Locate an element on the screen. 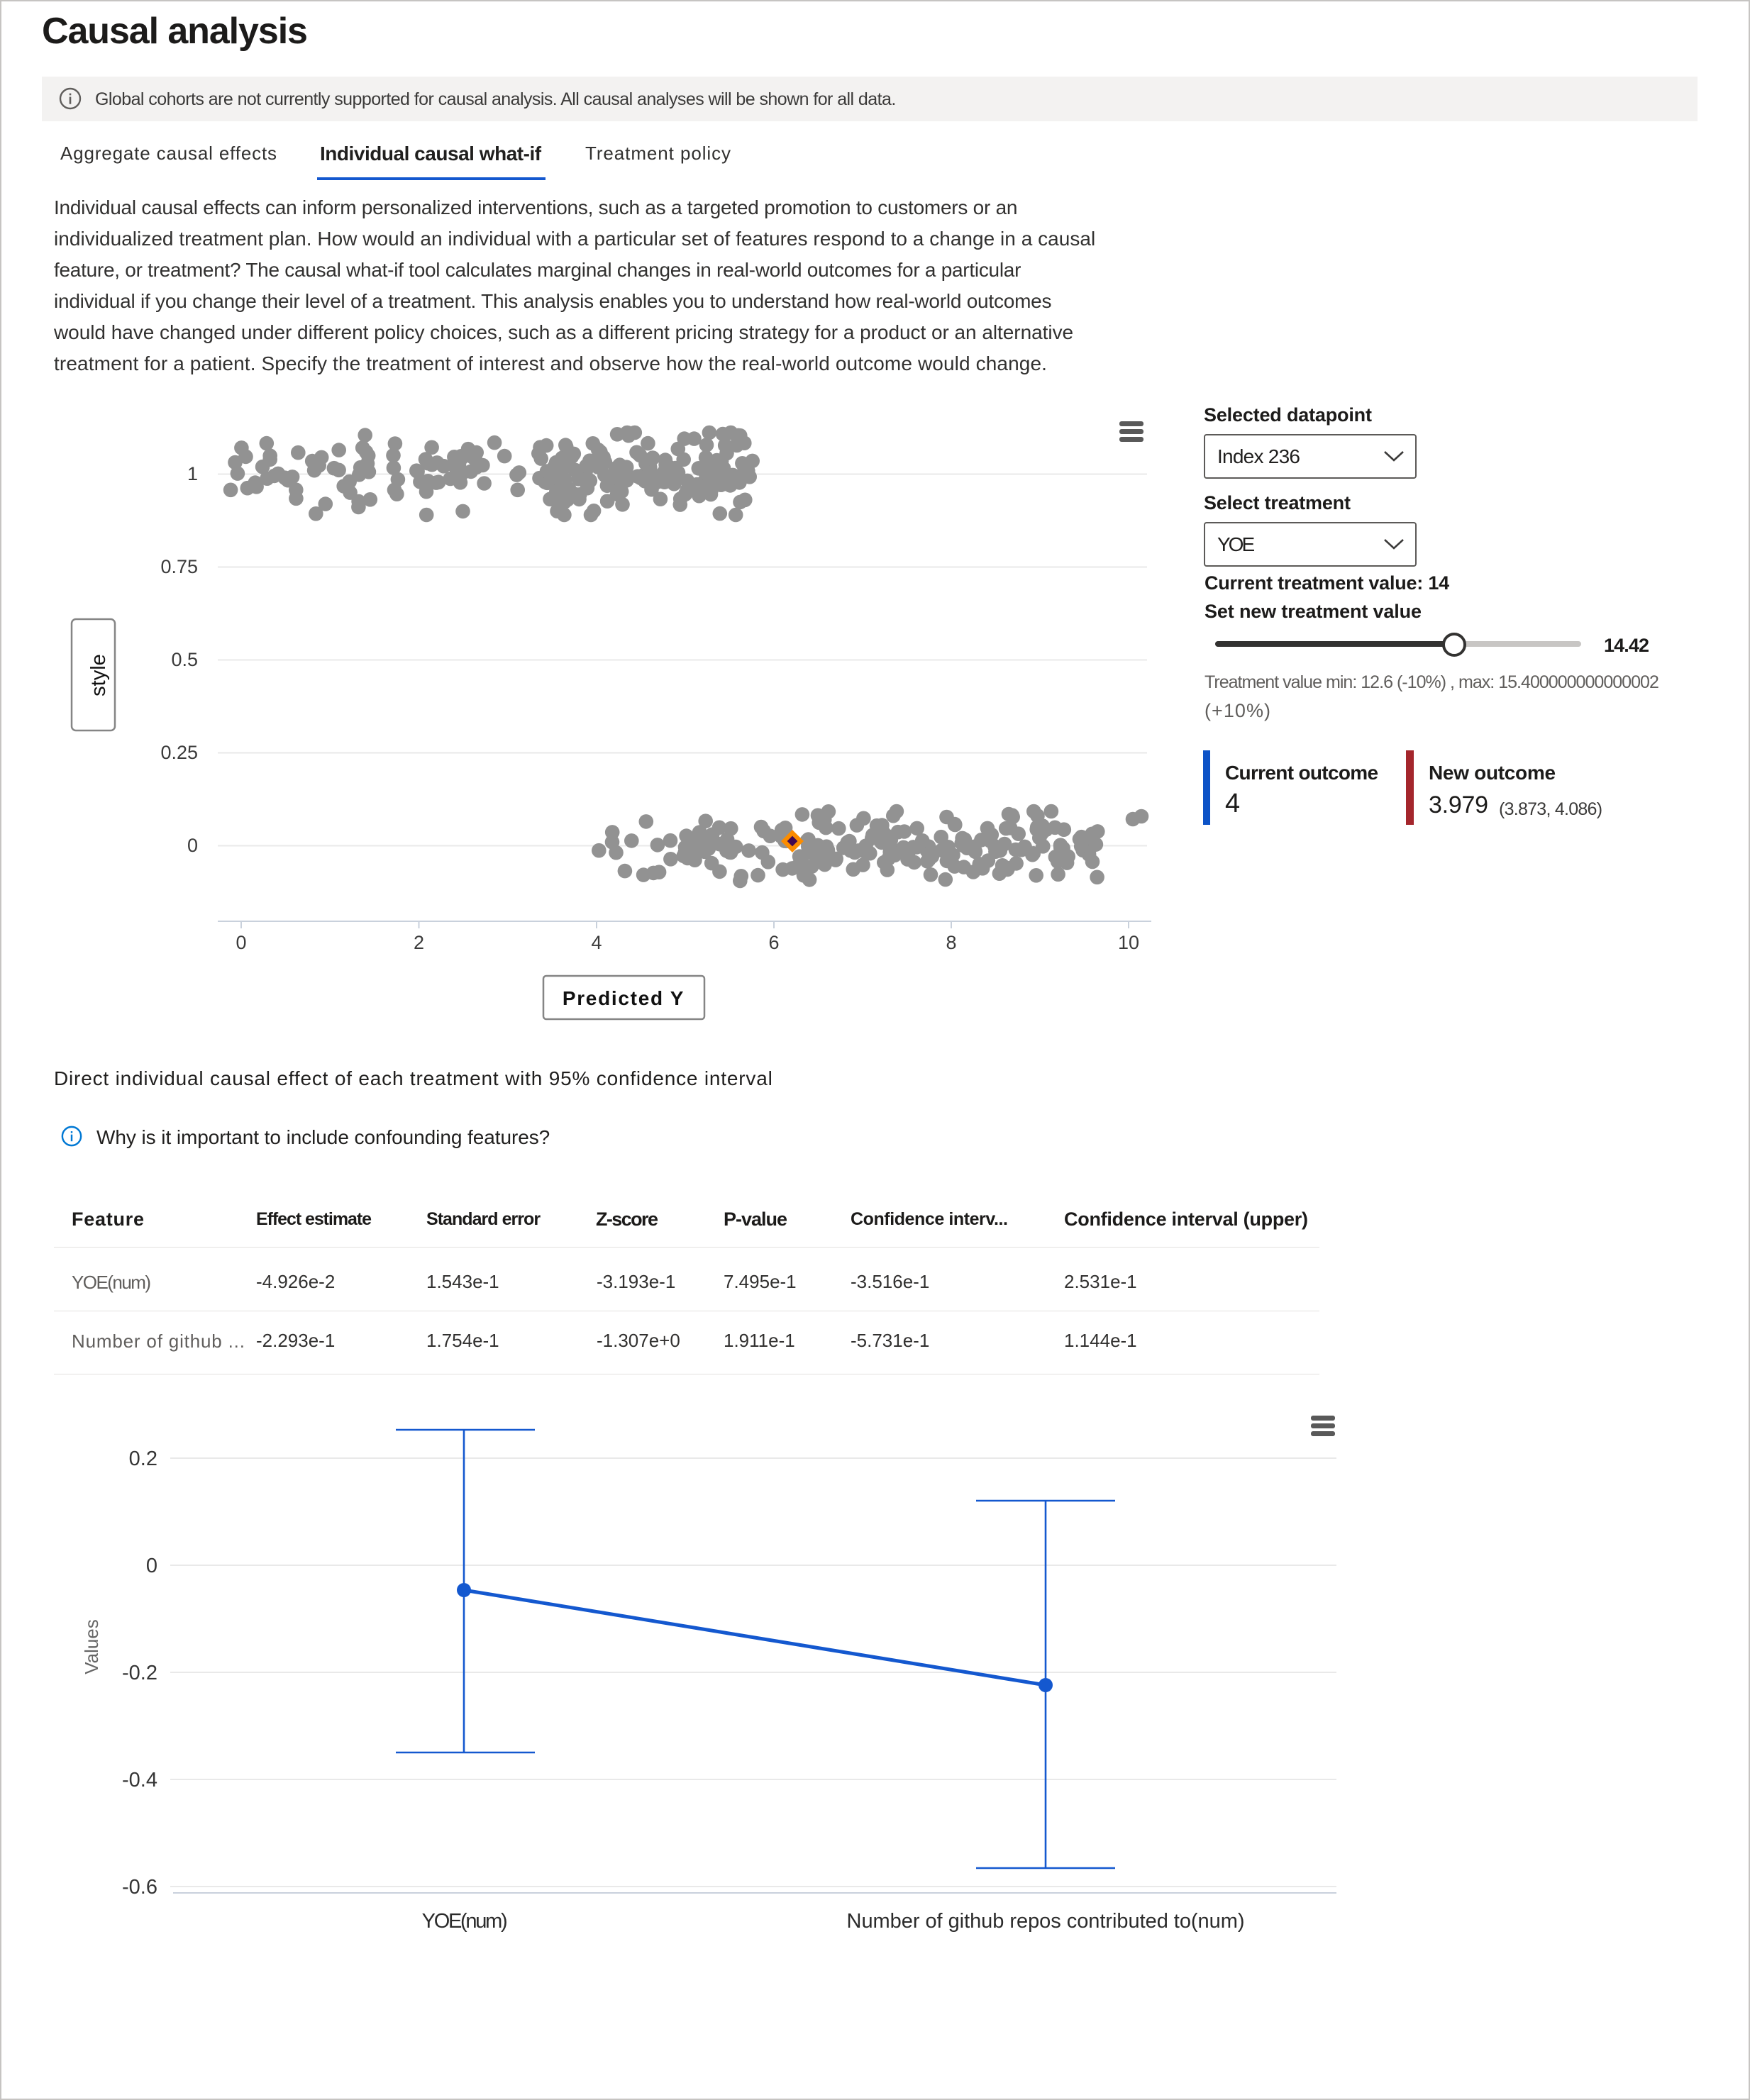 This screenshot has height=2100, width=1750. svg-text: -0.6 is located at coordinates (140, 1887).